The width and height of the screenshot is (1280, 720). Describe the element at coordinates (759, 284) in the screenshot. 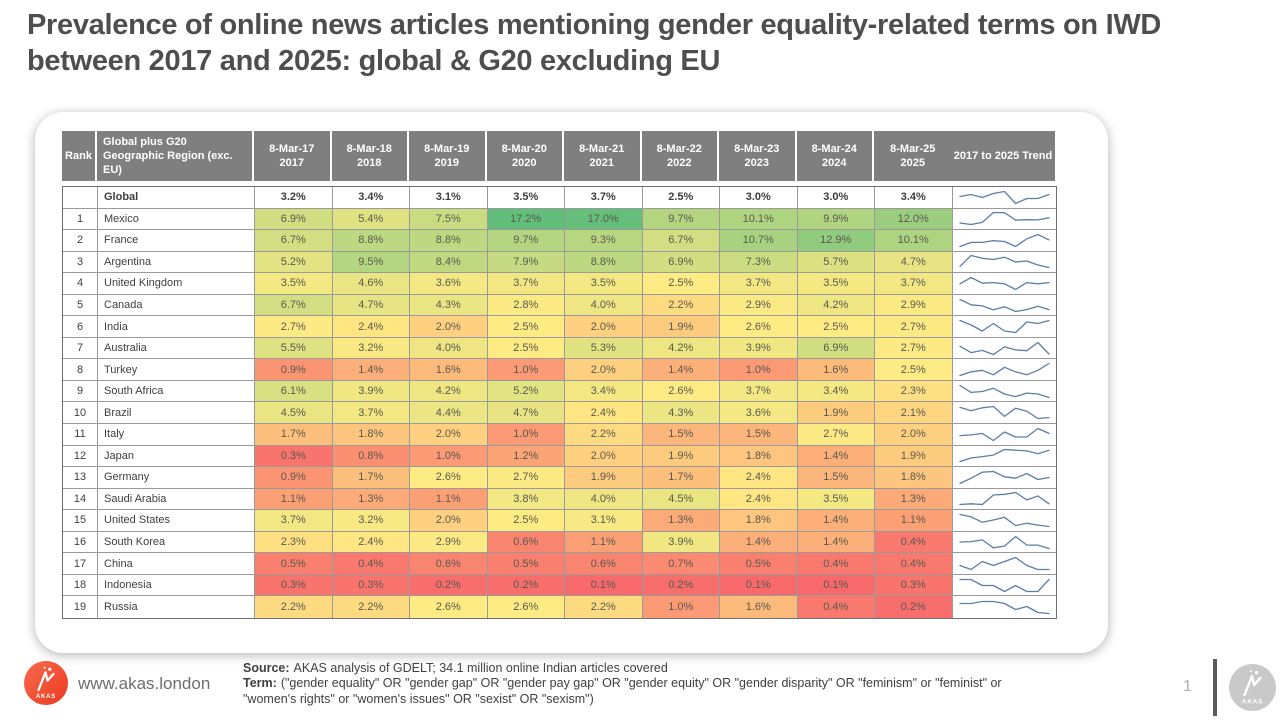

I see `value-cell-2023: 3.7%` at that location.